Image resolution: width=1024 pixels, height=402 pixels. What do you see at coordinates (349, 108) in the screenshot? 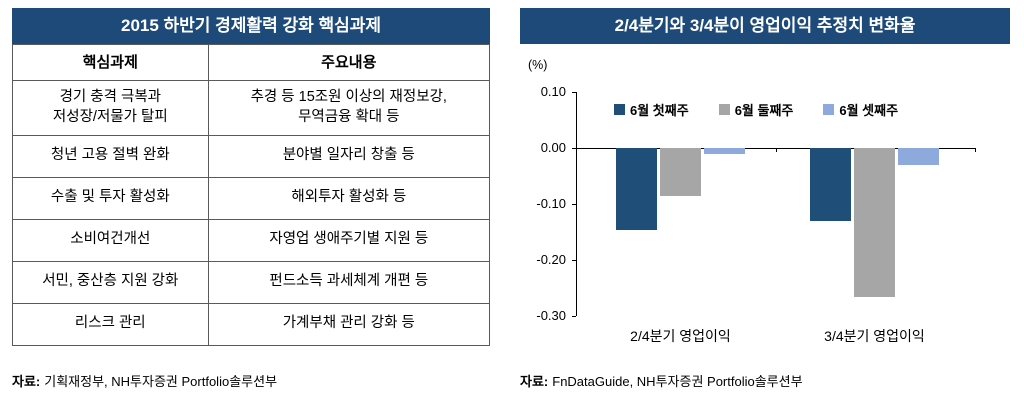
I see `content-cell: 추경 등 15조원 이상의 재정보강, 무역금융 확대 등` at bounding box center [349, 108].